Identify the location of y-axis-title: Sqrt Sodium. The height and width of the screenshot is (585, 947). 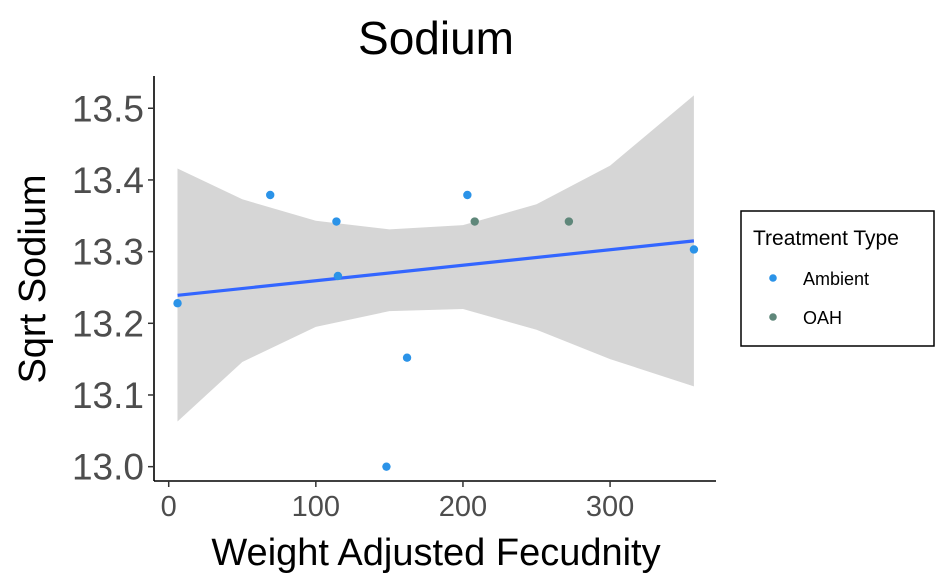
(33, 278).